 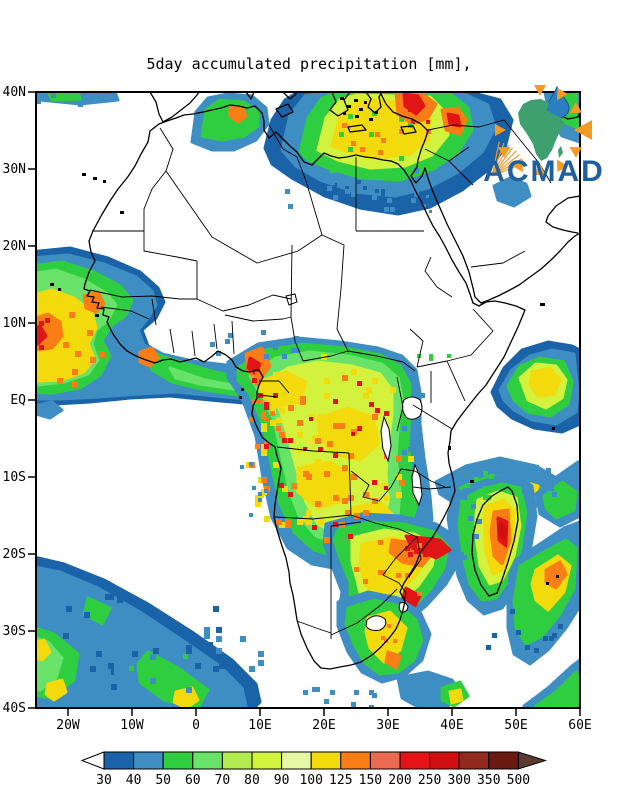 What do you see at coordinates (134, 780) in the screenshot?
I see `colorbar-label: 40` at bounding box center [134, 780].